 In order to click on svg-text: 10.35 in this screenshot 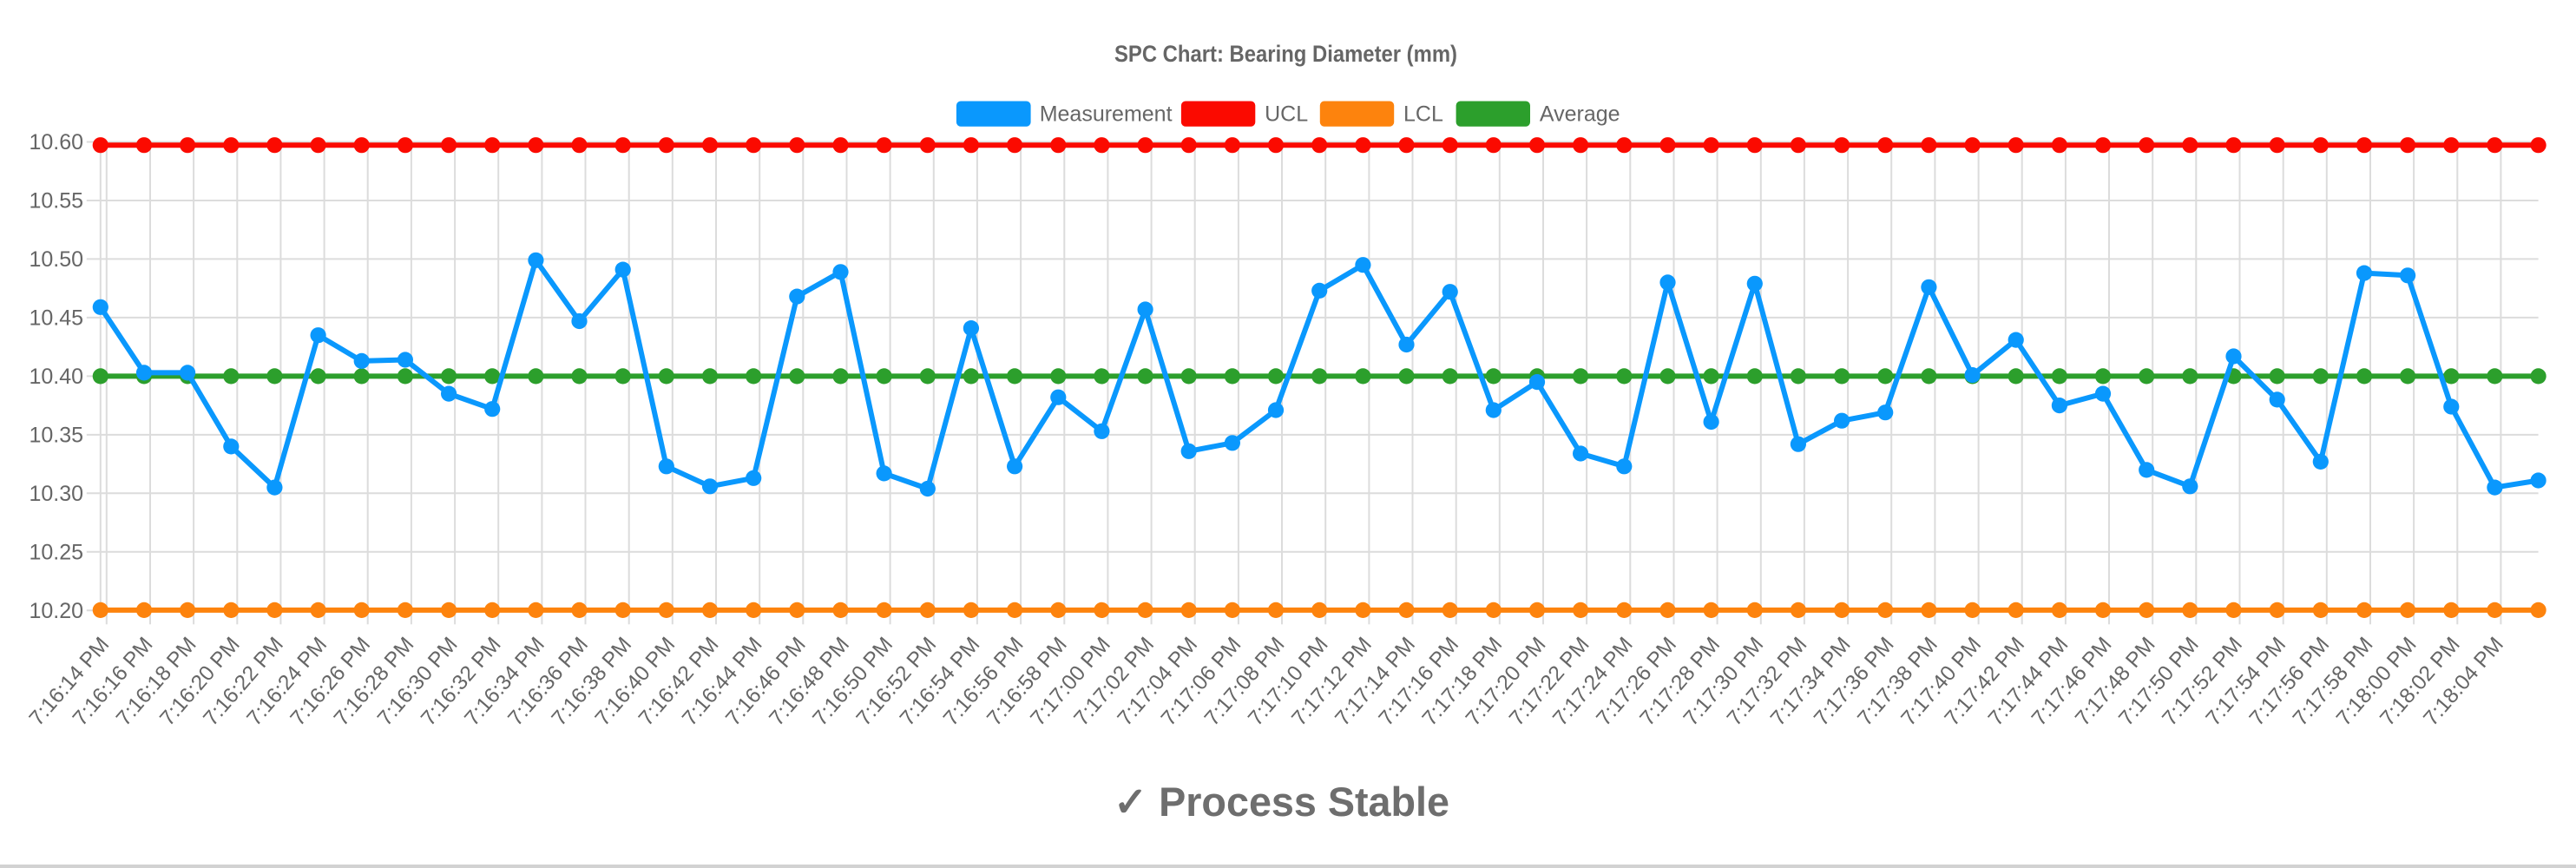, I will do `click(56, 435)`.